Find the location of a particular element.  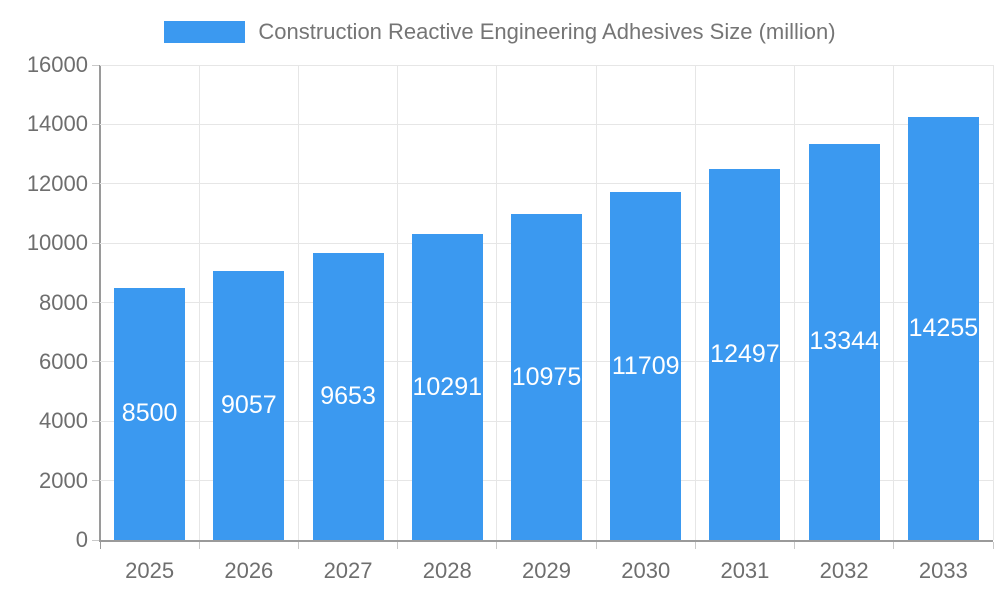

x-axis-tick-label: 2028 is located at coordinates (447, 570).